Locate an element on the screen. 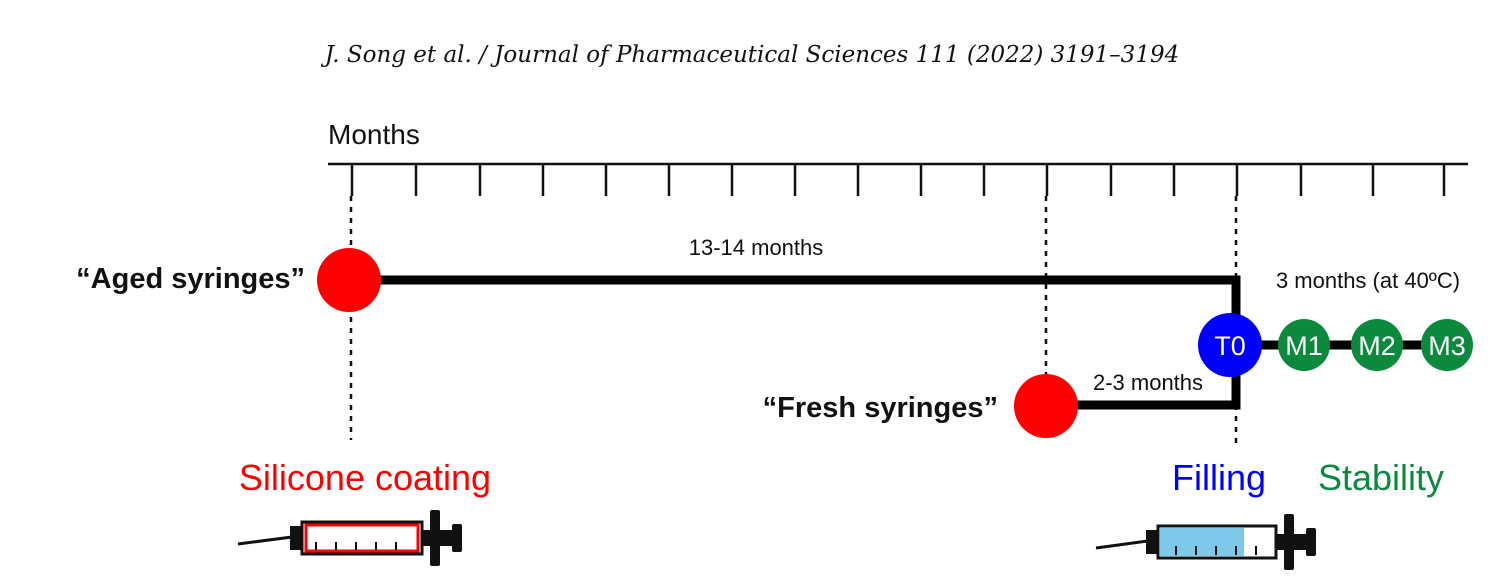 This screenshot has height=588, width=1504. aged-syringe-node is located at coordinates (349, 280).